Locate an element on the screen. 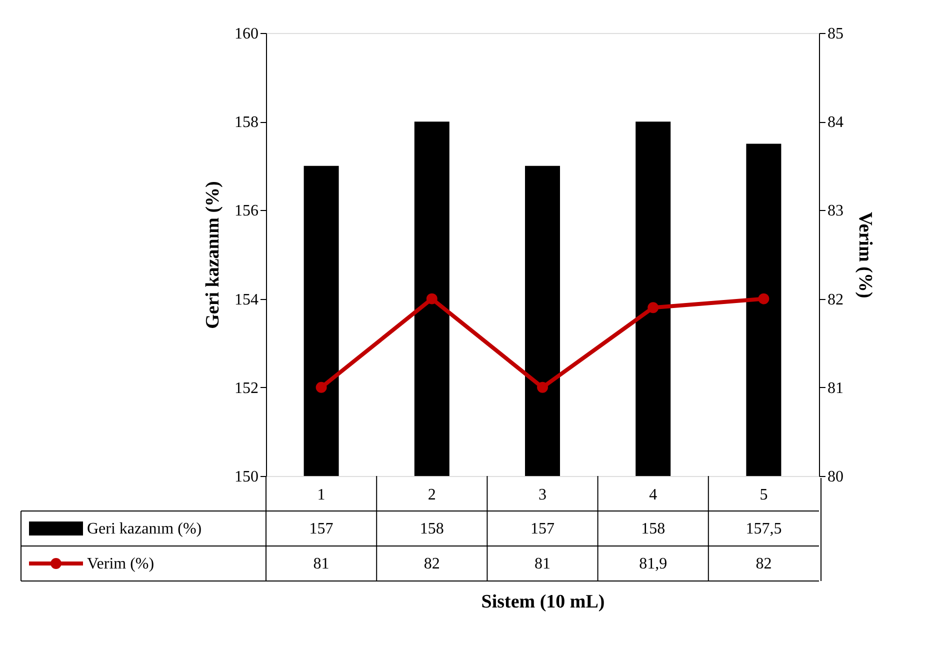  x-tick-label: 4 is located at coordinates (653, 495).